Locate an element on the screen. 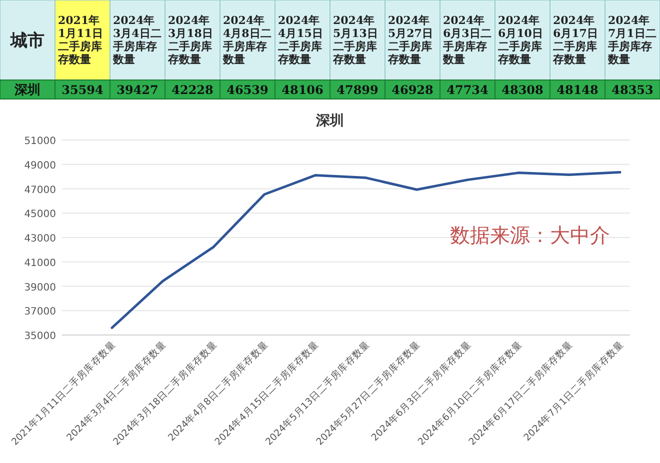 Image resolution: width=660 pixels, height=463 pixels. category-label: 2024年3月4日二手房库存数量 is located at coordinates (137, 40).